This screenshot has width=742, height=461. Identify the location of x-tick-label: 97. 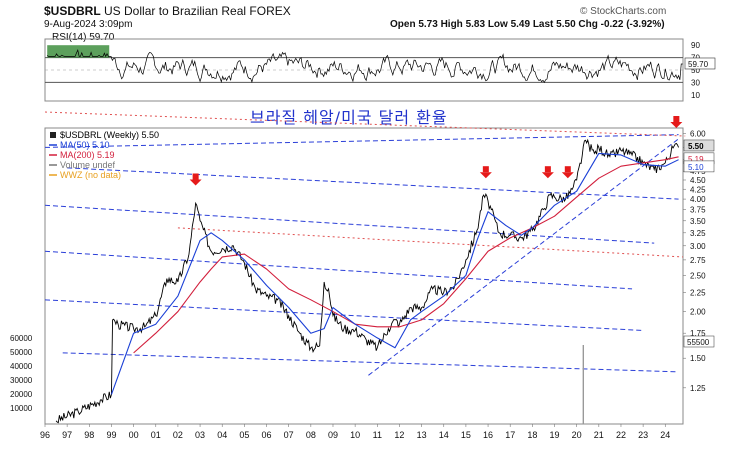
(67, 435).